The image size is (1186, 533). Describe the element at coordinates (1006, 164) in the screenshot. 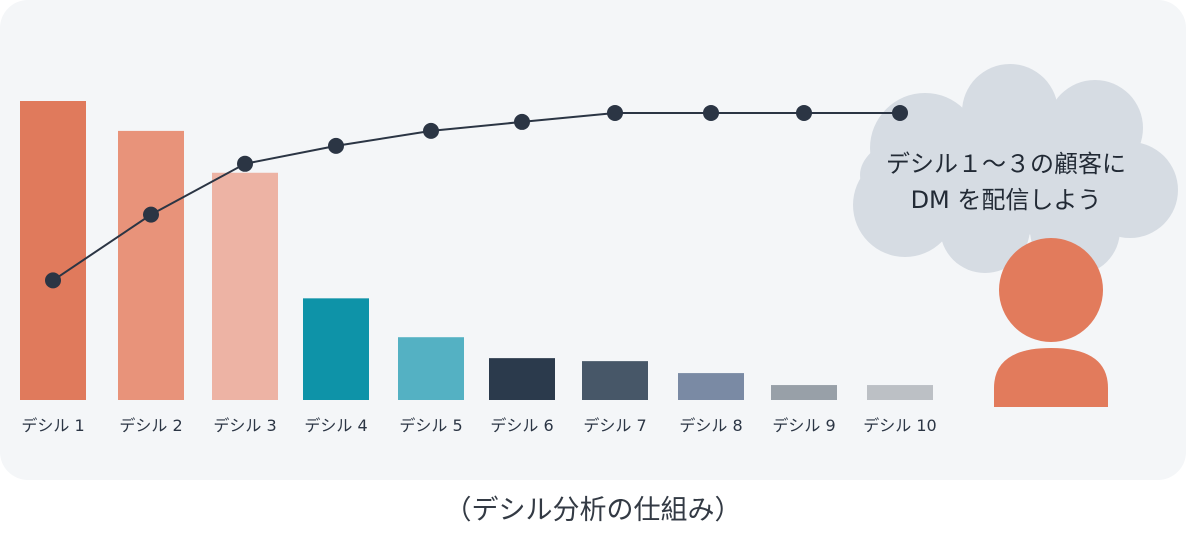

I see `speech-bubble-line-1: デシル１～３の顧客に` at that location.